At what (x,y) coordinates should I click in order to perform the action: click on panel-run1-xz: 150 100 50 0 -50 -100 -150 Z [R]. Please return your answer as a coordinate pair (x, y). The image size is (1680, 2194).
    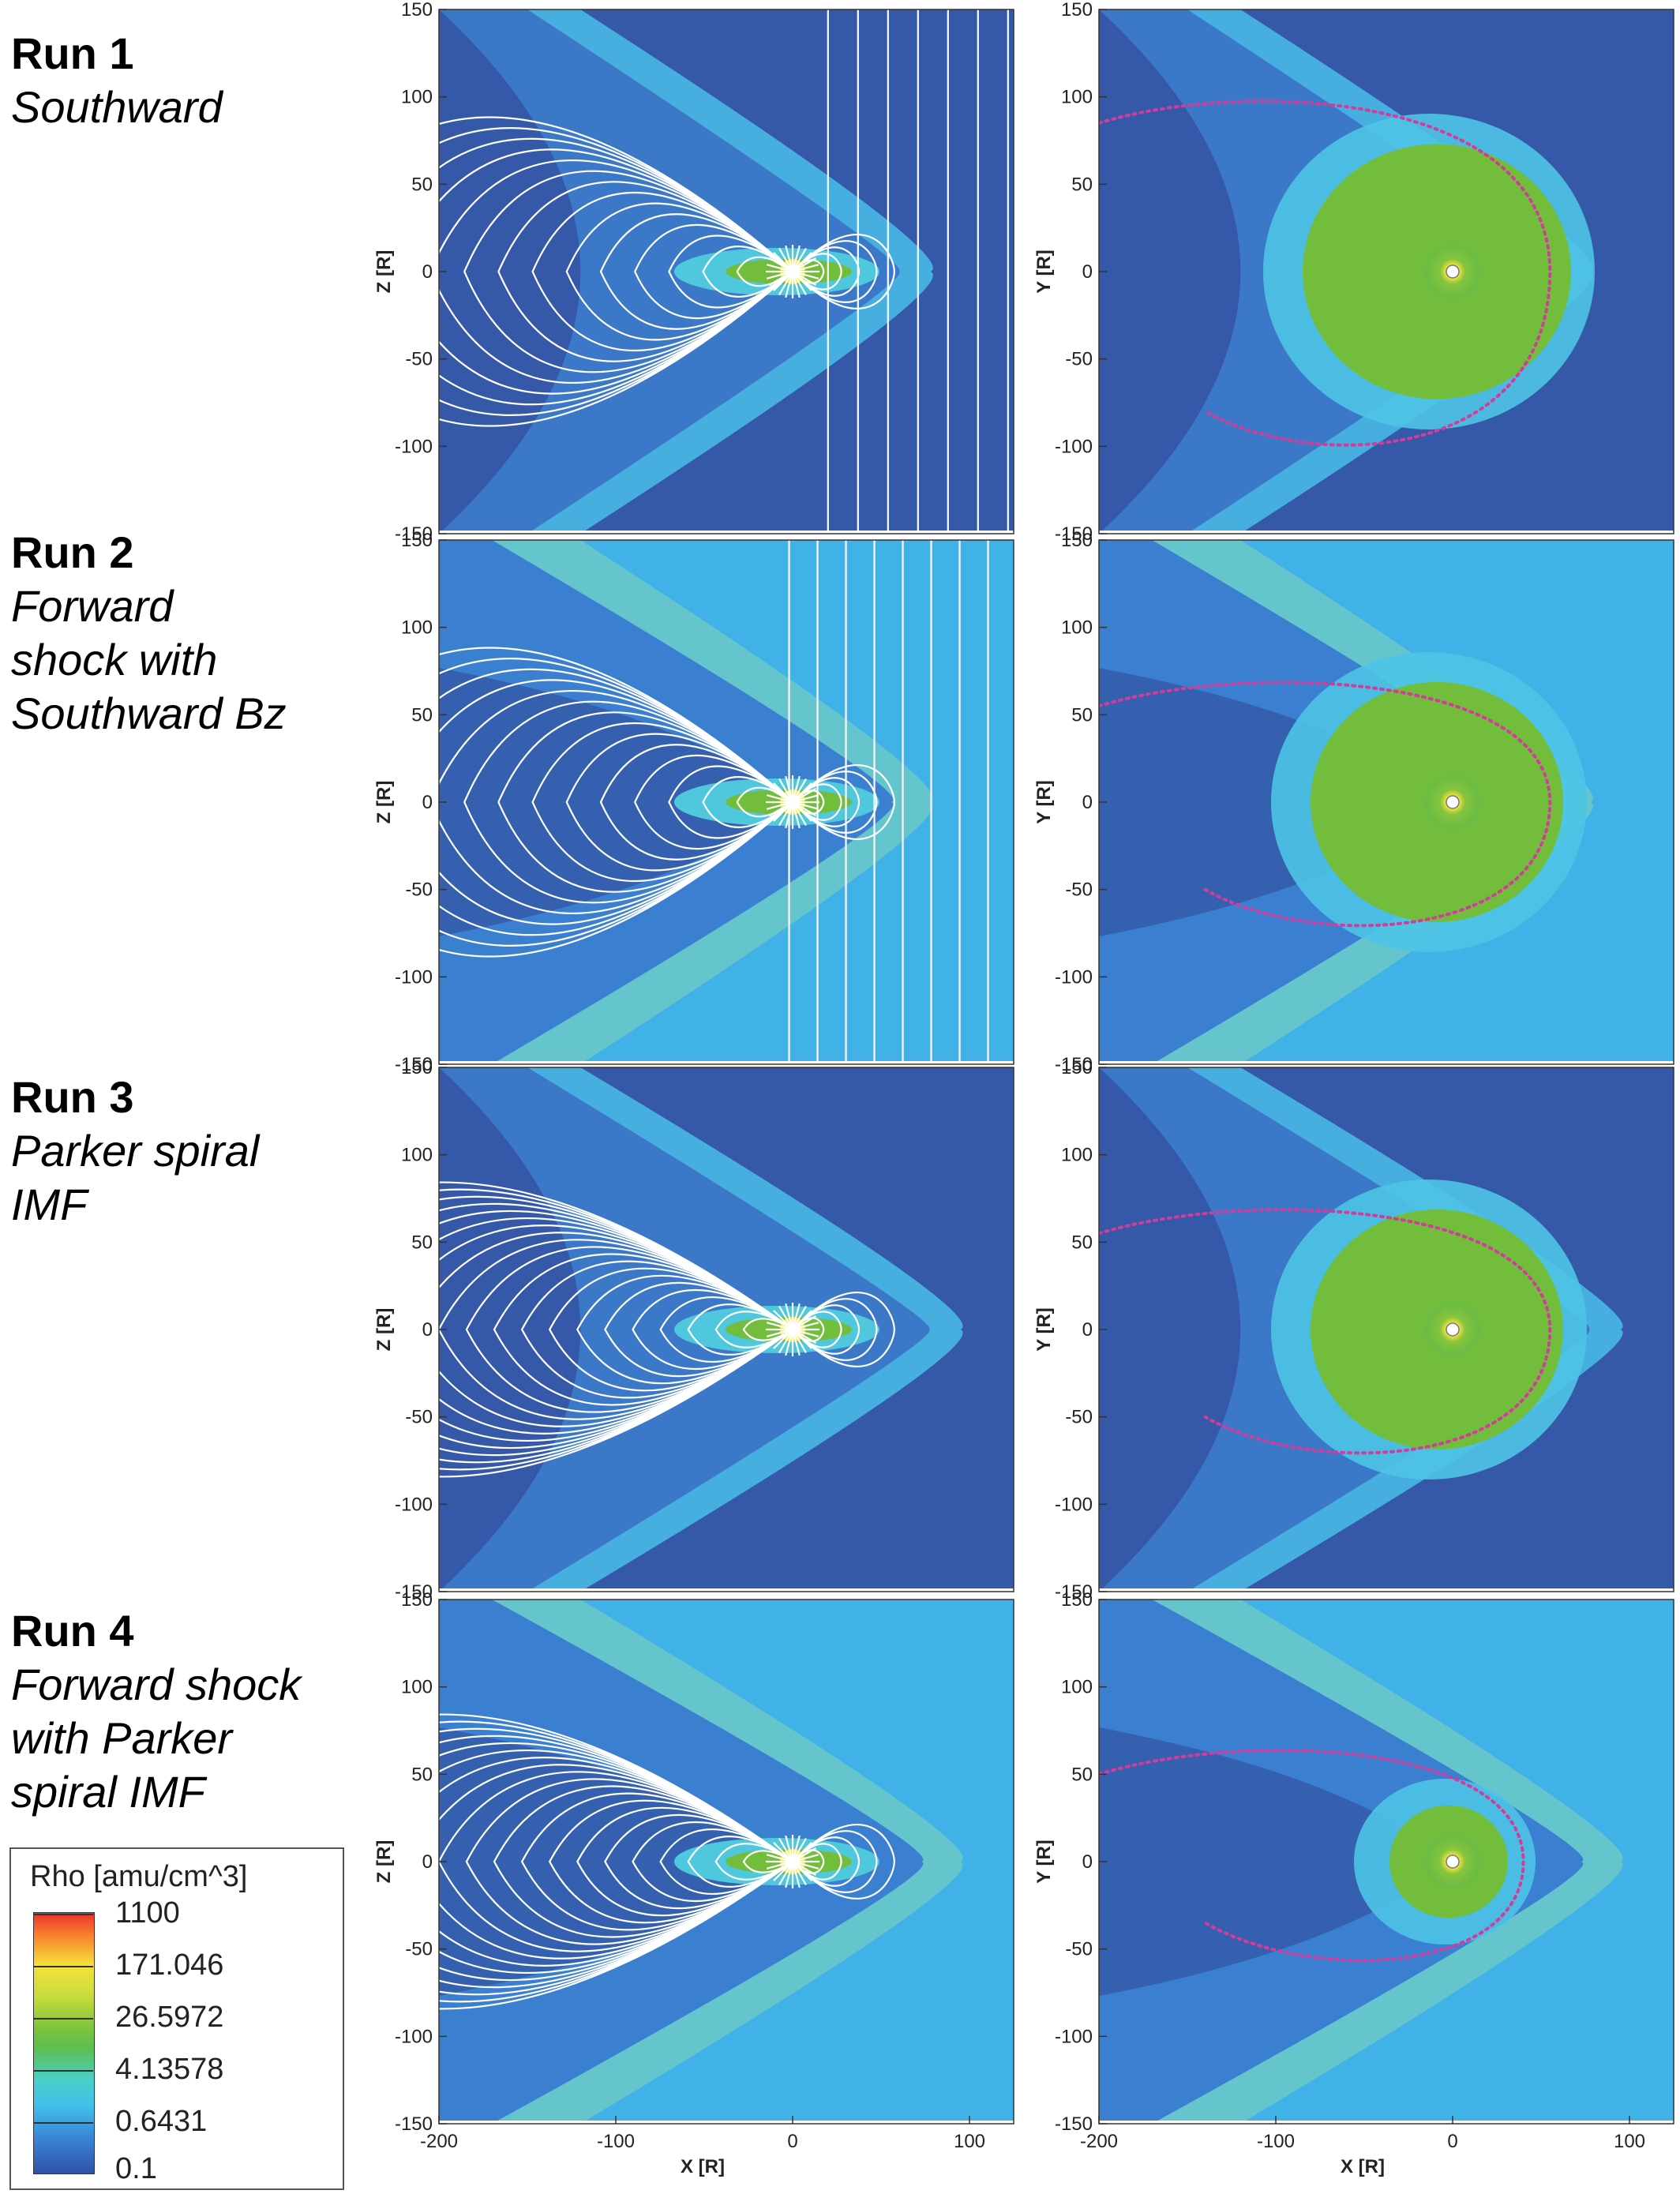
    Looking at the image, I should click on (693, 272).